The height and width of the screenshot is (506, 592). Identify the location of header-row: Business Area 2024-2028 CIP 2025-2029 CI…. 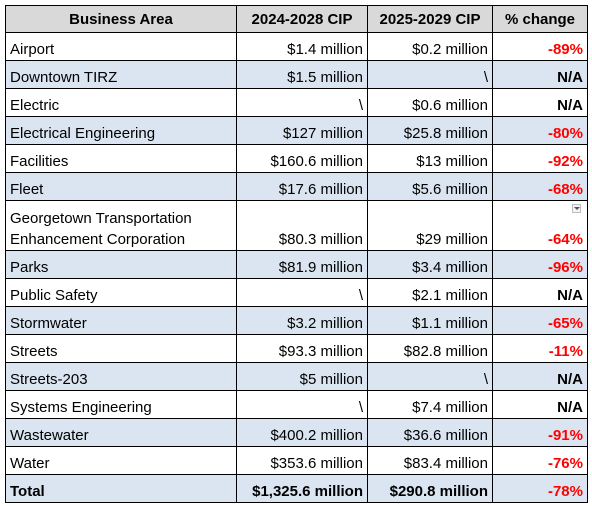
(296, 19).